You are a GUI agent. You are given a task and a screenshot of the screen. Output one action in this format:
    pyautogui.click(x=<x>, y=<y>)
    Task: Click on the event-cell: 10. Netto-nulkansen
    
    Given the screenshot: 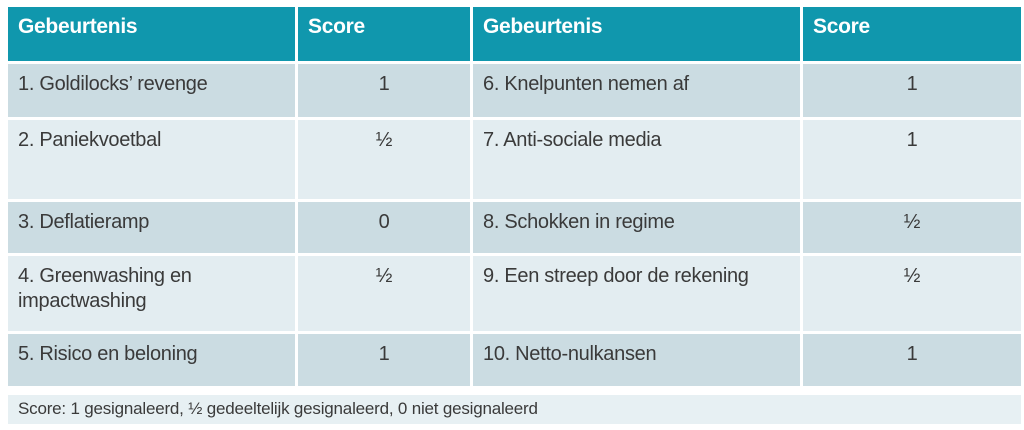 What is the action you would take?
    pyautogui.click(x=636, y=360)
    